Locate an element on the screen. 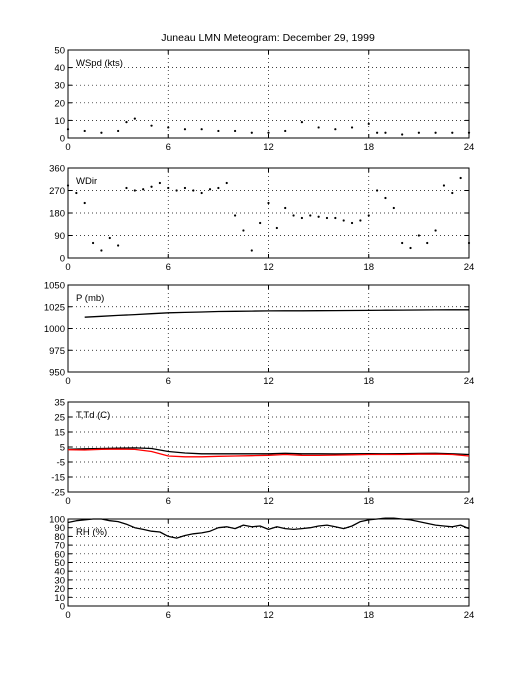 This screenshot has width=520, height=683. y-tick-label: 90 is located at coordinates (59, 236).